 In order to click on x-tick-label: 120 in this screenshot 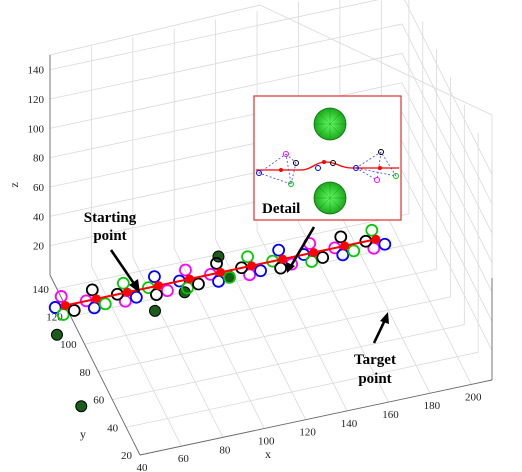, I will do `click(307, 433)`.